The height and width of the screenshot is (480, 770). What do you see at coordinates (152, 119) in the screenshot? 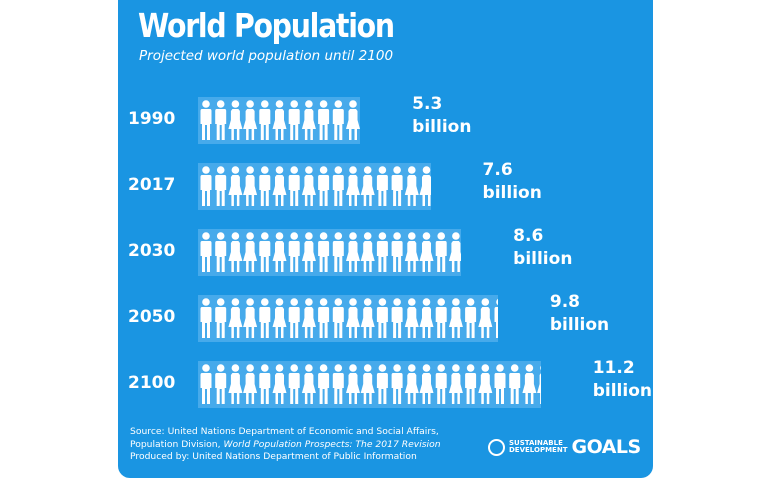
I see `year-label: 1990` at bounding box center [152, 119].